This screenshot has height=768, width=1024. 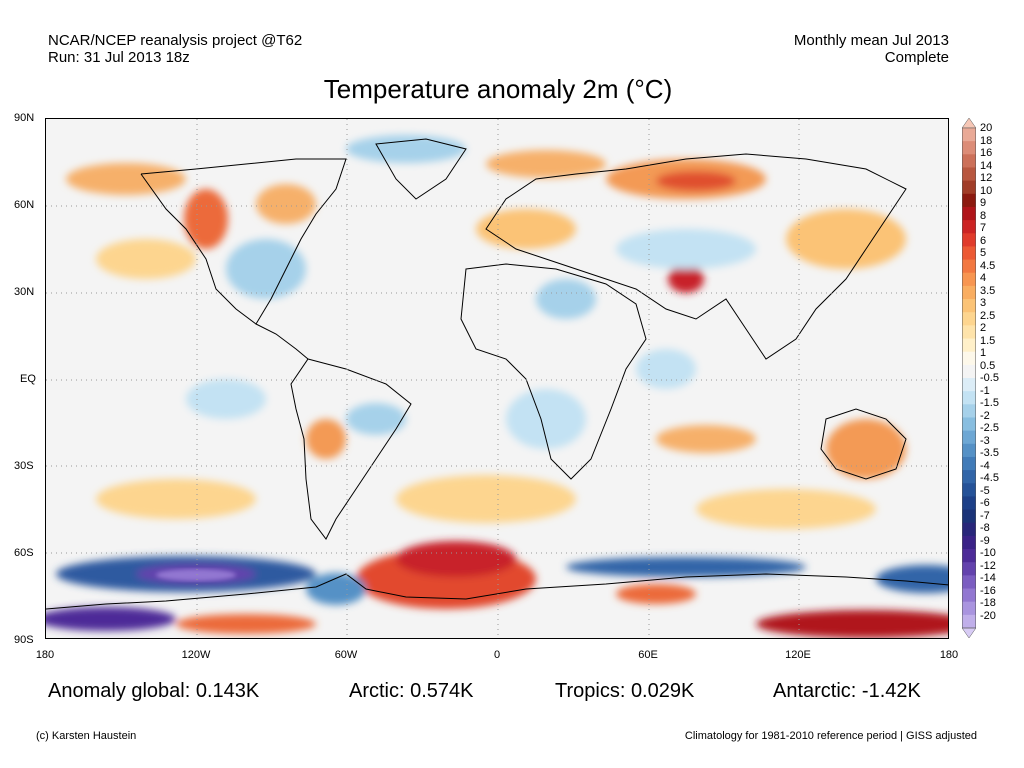 I want to click on colorbar-frame, so click(x=969, y=378).